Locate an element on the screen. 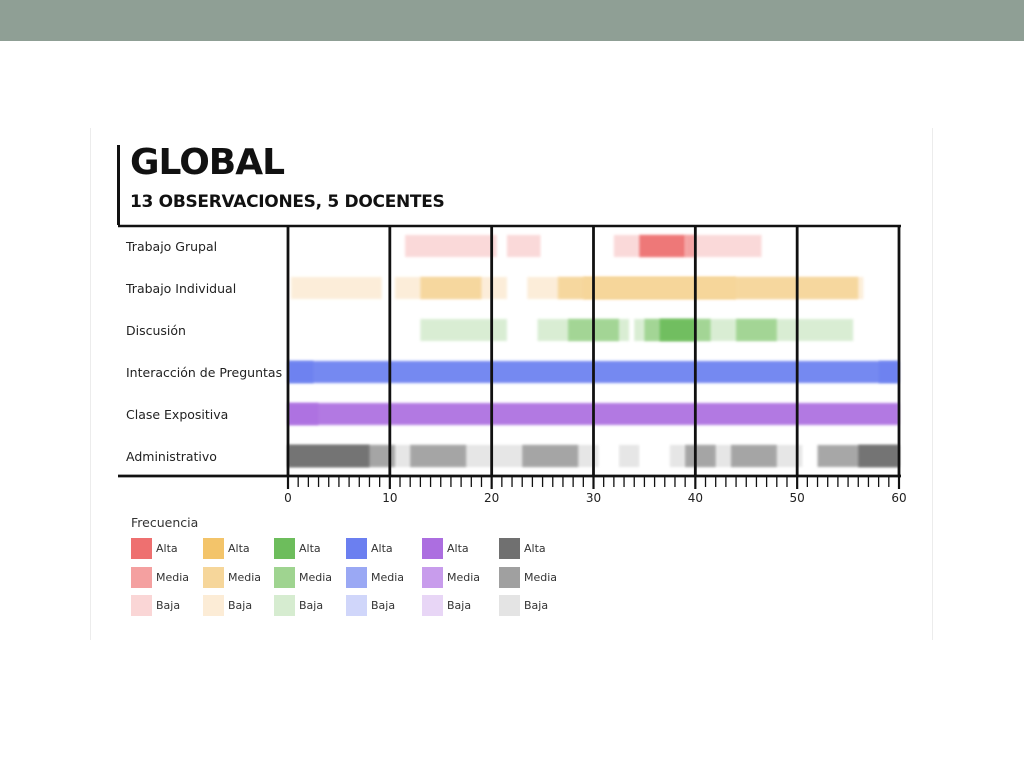 This screenshot has width=1024, height=768. legend-label-c2-r0: Alta is located at coordinates (310, 548).